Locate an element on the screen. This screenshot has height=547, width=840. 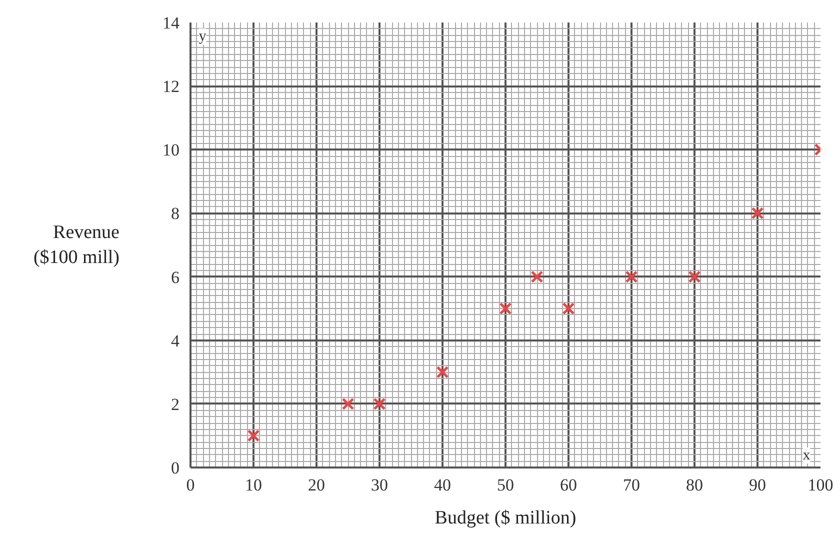
y-tick-label: 0 is located at coordinates (175, 468).